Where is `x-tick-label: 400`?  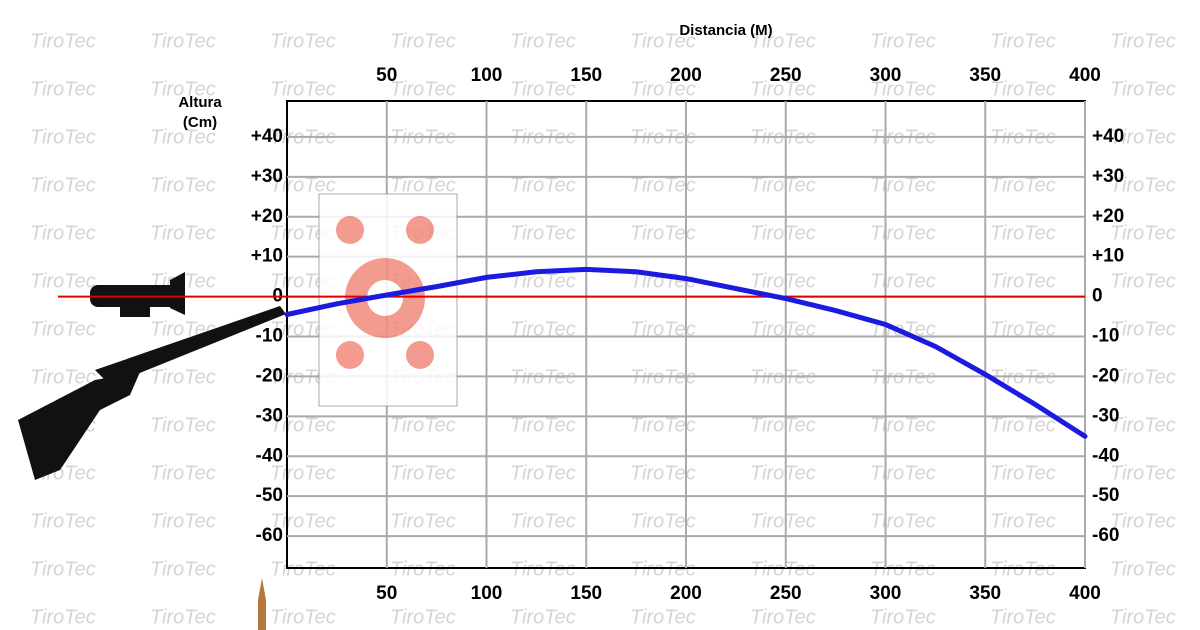
x-tick-label: 400 is located at coordinates (1085, 593).